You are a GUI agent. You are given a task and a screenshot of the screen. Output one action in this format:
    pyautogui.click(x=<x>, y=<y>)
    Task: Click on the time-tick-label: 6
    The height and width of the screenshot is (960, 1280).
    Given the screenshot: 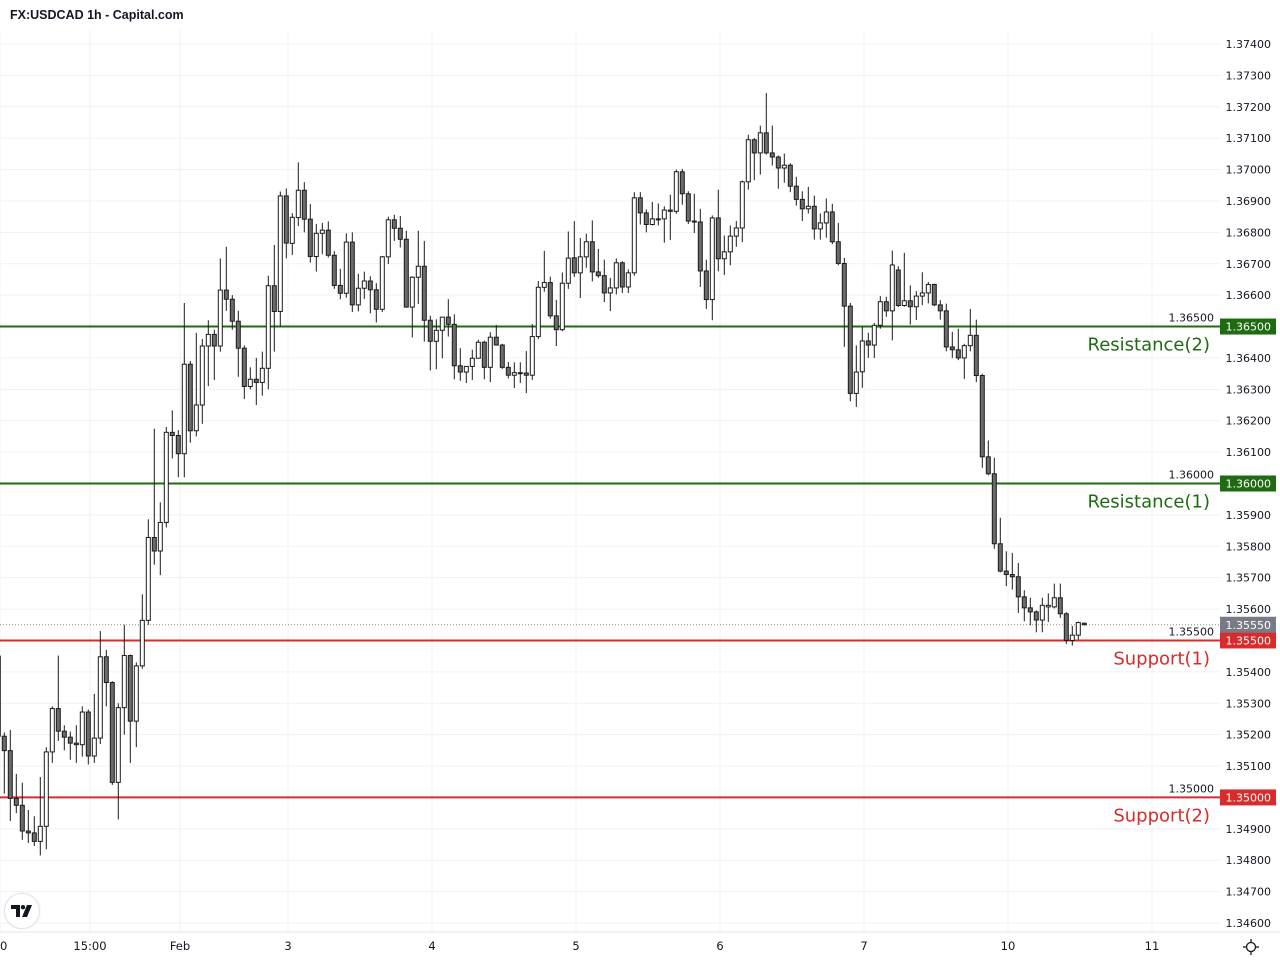 What is the action you would take?
    pyautogui.click(x=719, y=946)
    